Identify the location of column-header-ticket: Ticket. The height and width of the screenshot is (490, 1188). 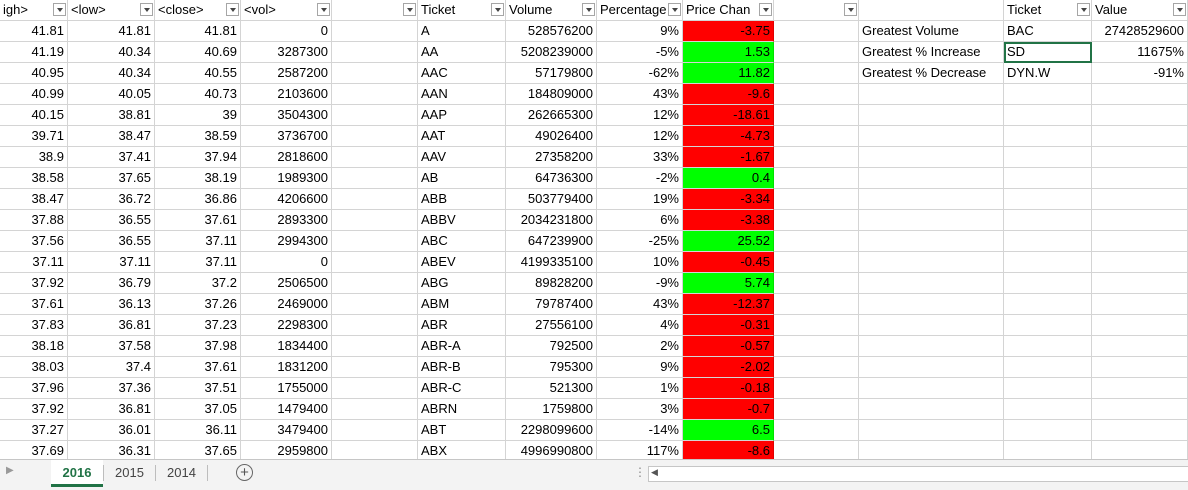
(462, 10).